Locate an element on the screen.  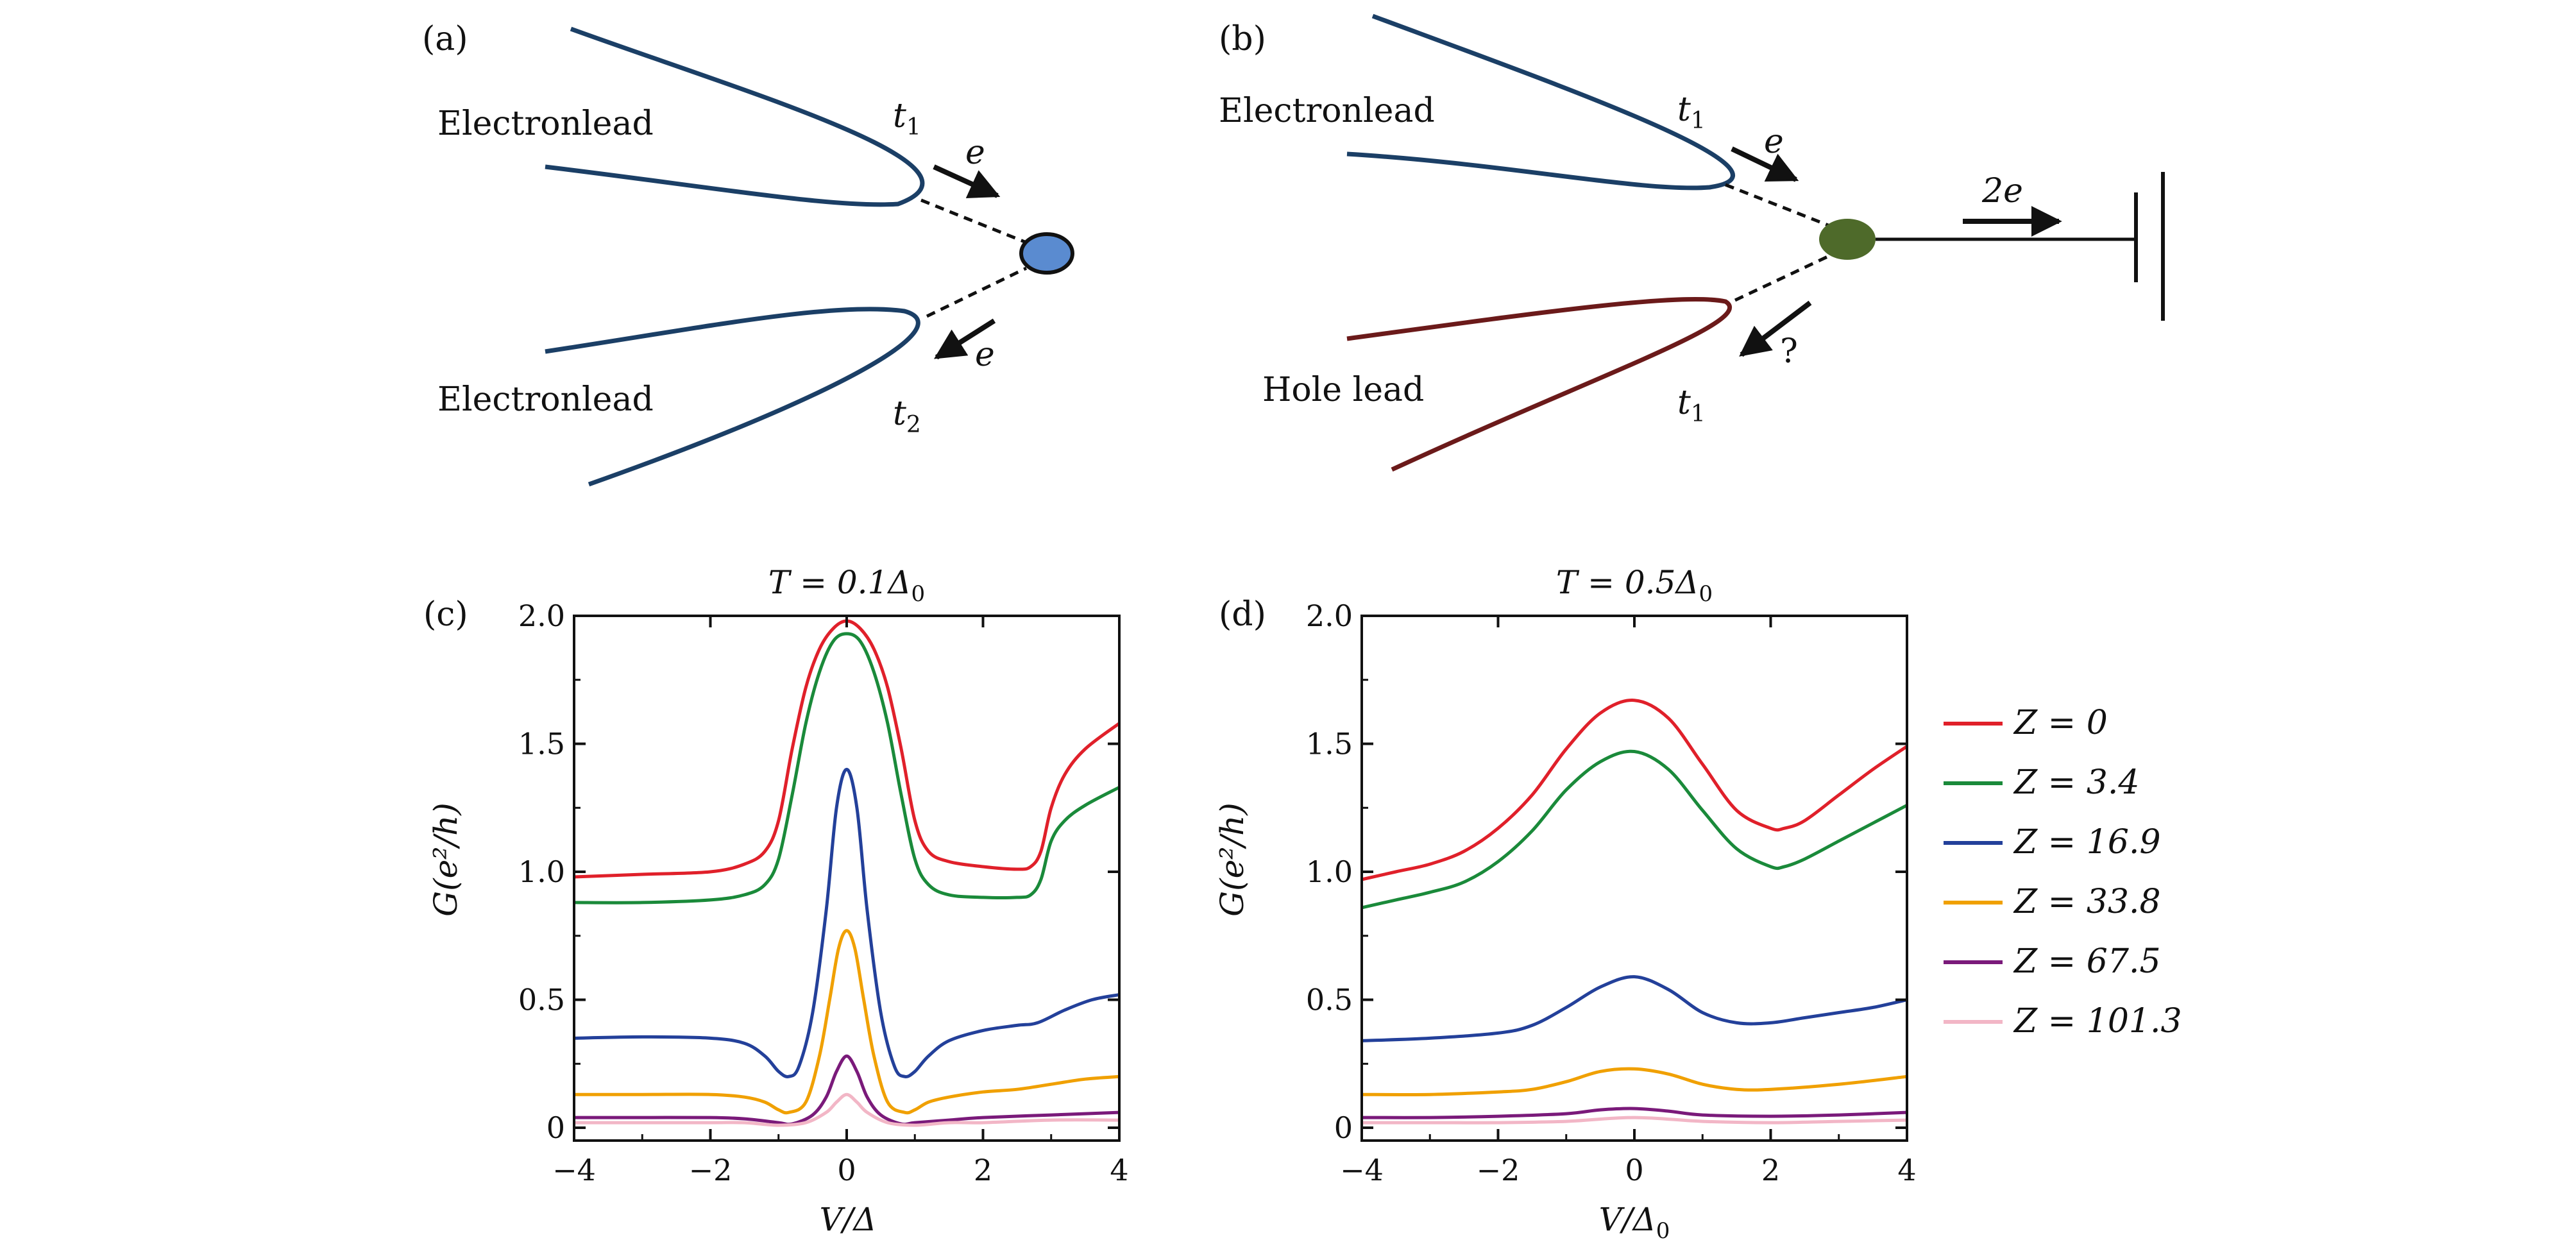
arrow-out-b is located at coordinates (1775, 328).